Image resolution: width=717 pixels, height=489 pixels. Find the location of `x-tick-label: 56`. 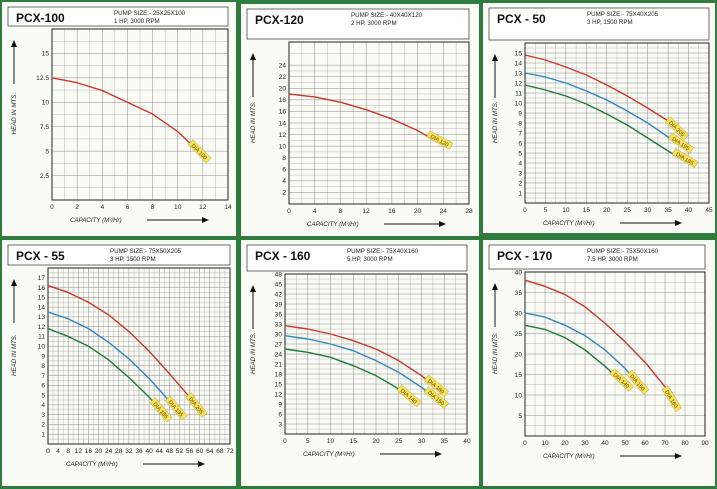

x-tick-label: 56 is located at coordinates (190, 451).